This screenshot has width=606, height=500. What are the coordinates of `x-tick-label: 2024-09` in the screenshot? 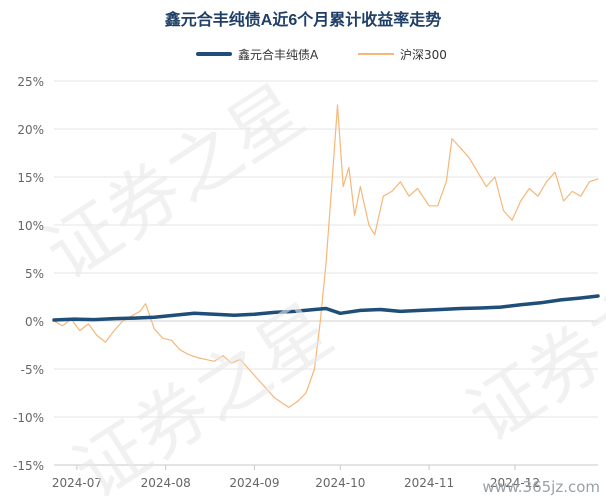 It's located at (254, 483).